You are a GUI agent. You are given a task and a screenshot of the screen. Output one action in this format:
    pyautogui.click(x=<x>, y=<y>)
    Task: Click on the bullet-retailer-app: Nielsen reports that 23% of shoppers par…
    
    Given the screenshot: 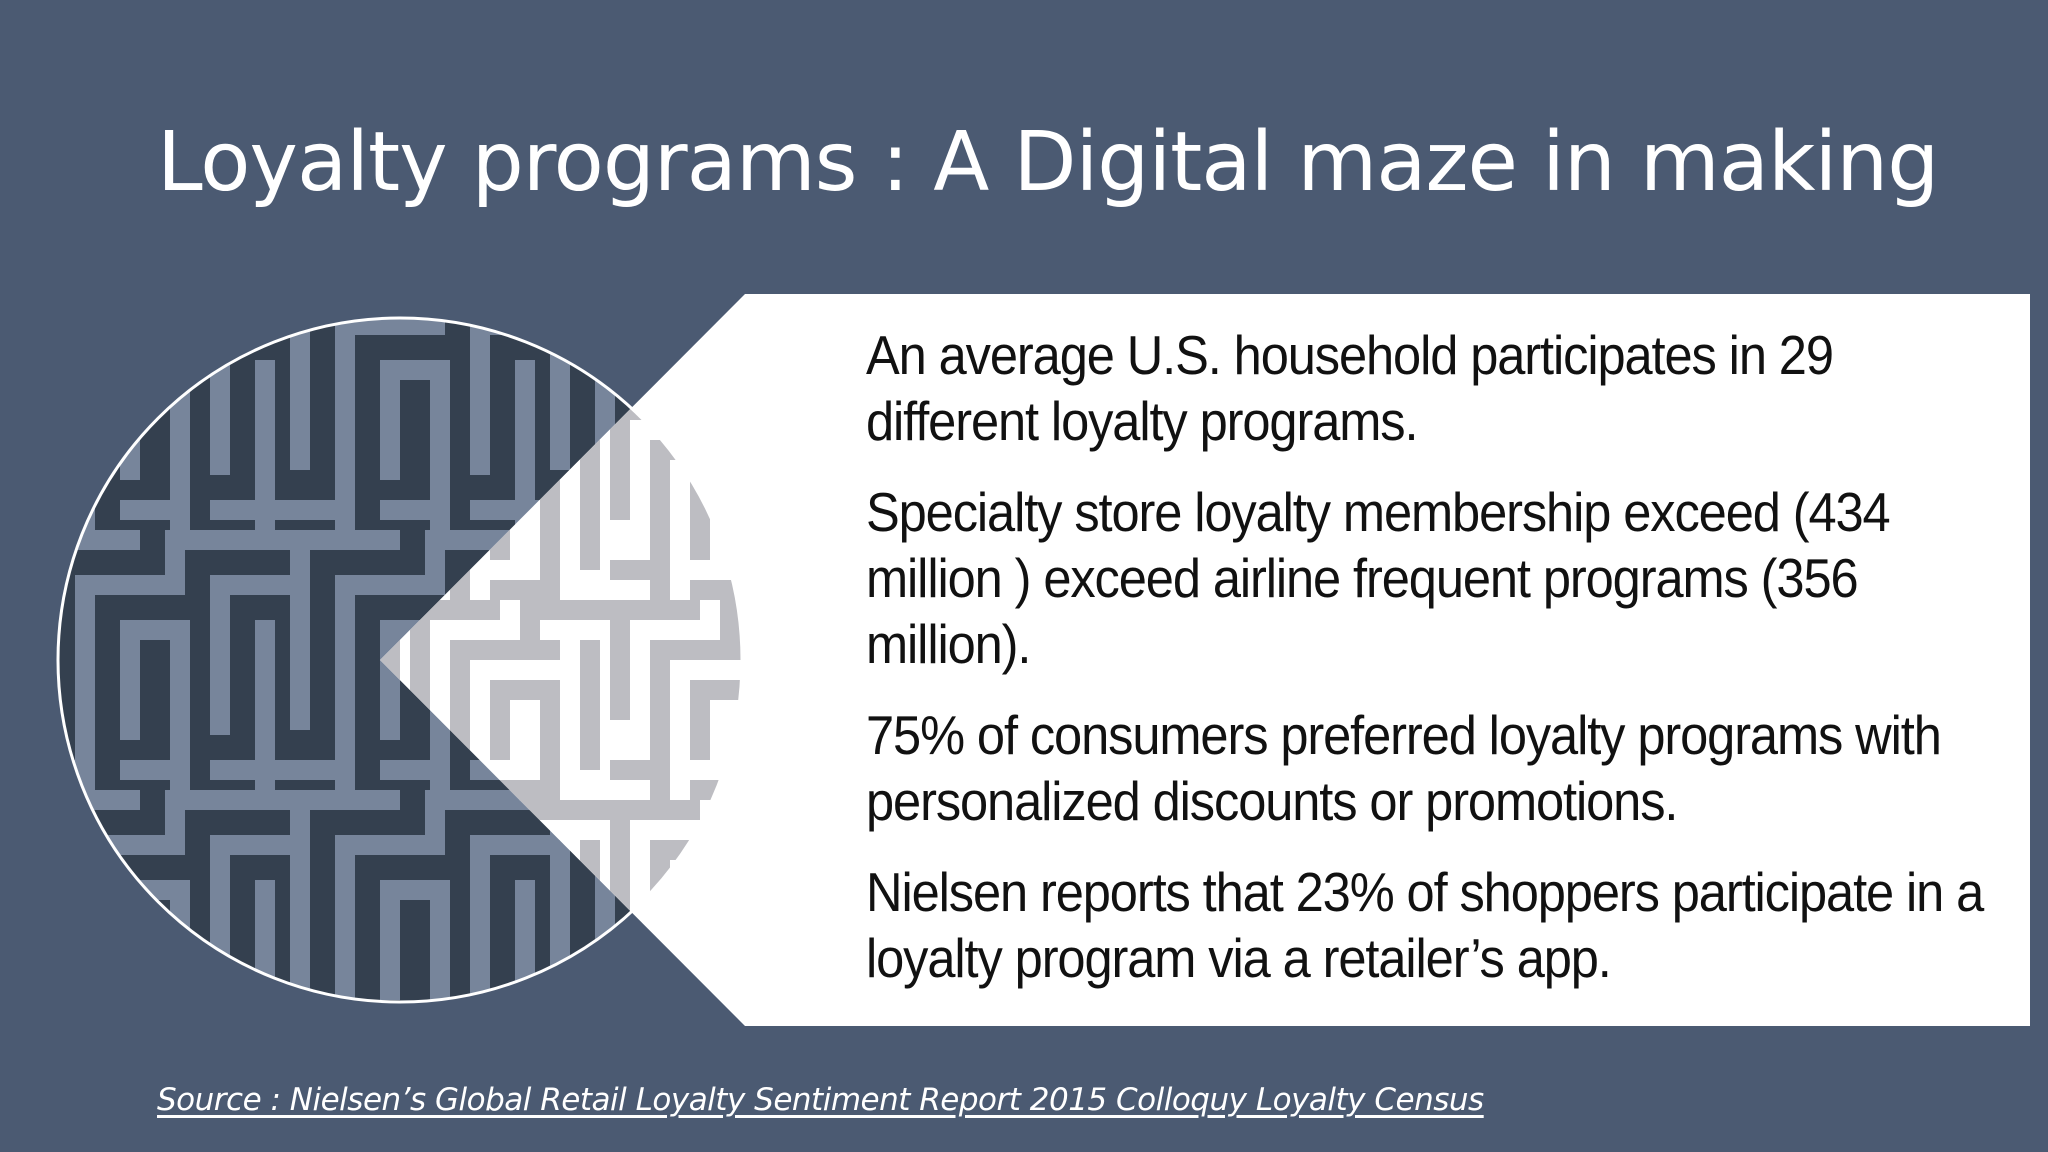 What is the action you would take?
    pyautogui.click(x=1425, y=925)
    